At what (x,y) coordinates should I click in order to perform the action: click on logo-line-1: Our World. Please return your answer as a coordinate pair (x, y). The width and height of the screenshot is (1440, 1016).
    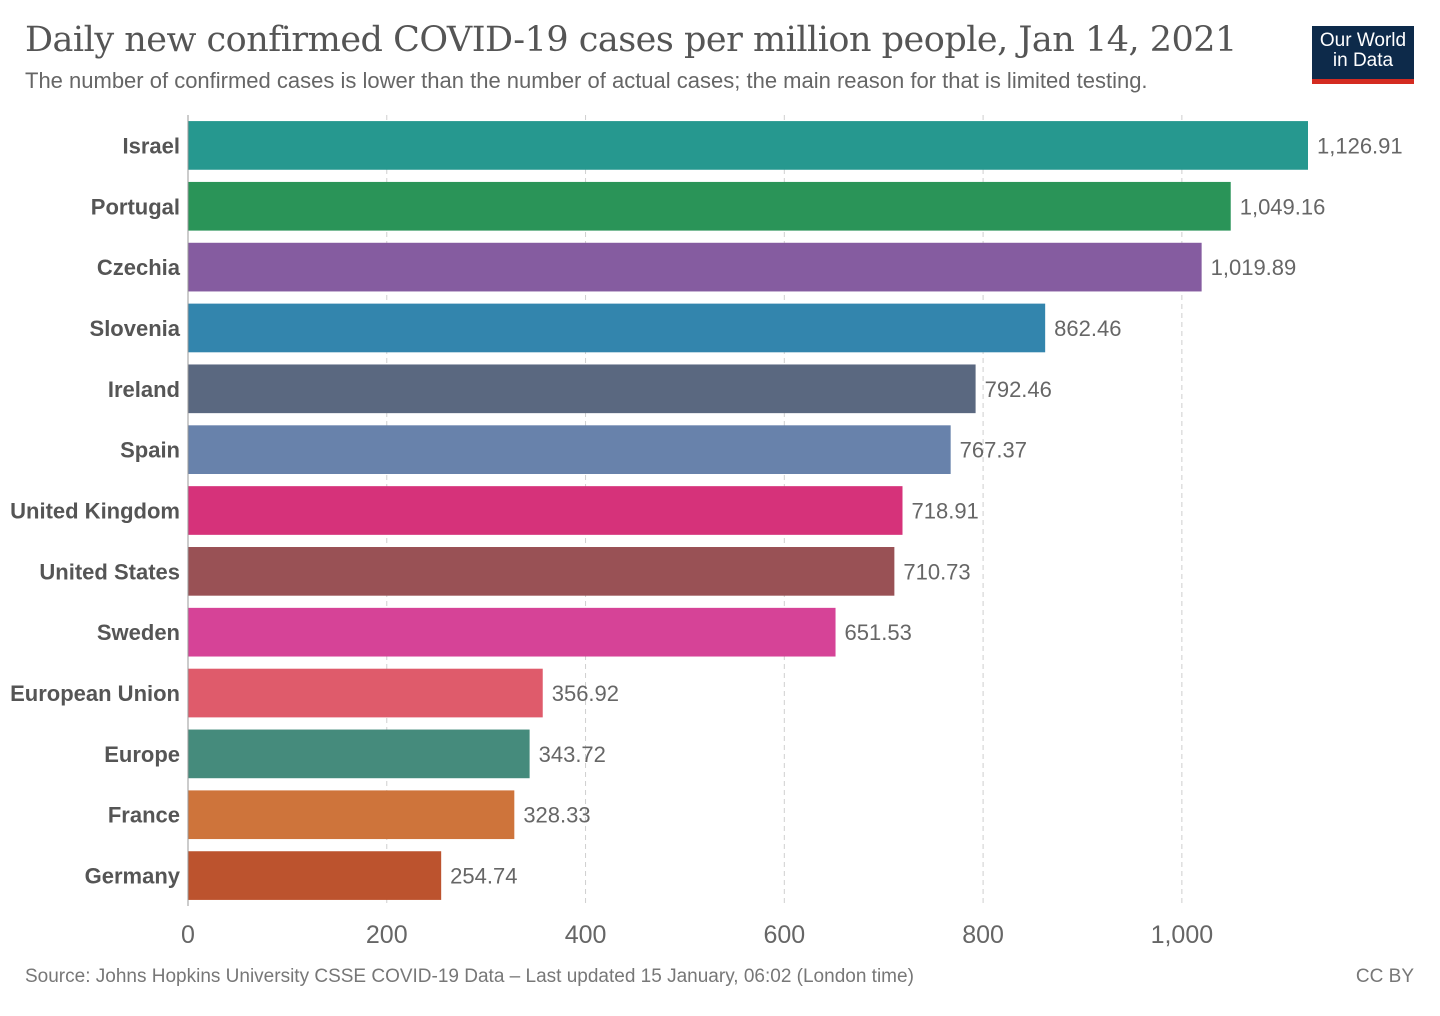
    Looking at the image, I should click on (1363, 40).